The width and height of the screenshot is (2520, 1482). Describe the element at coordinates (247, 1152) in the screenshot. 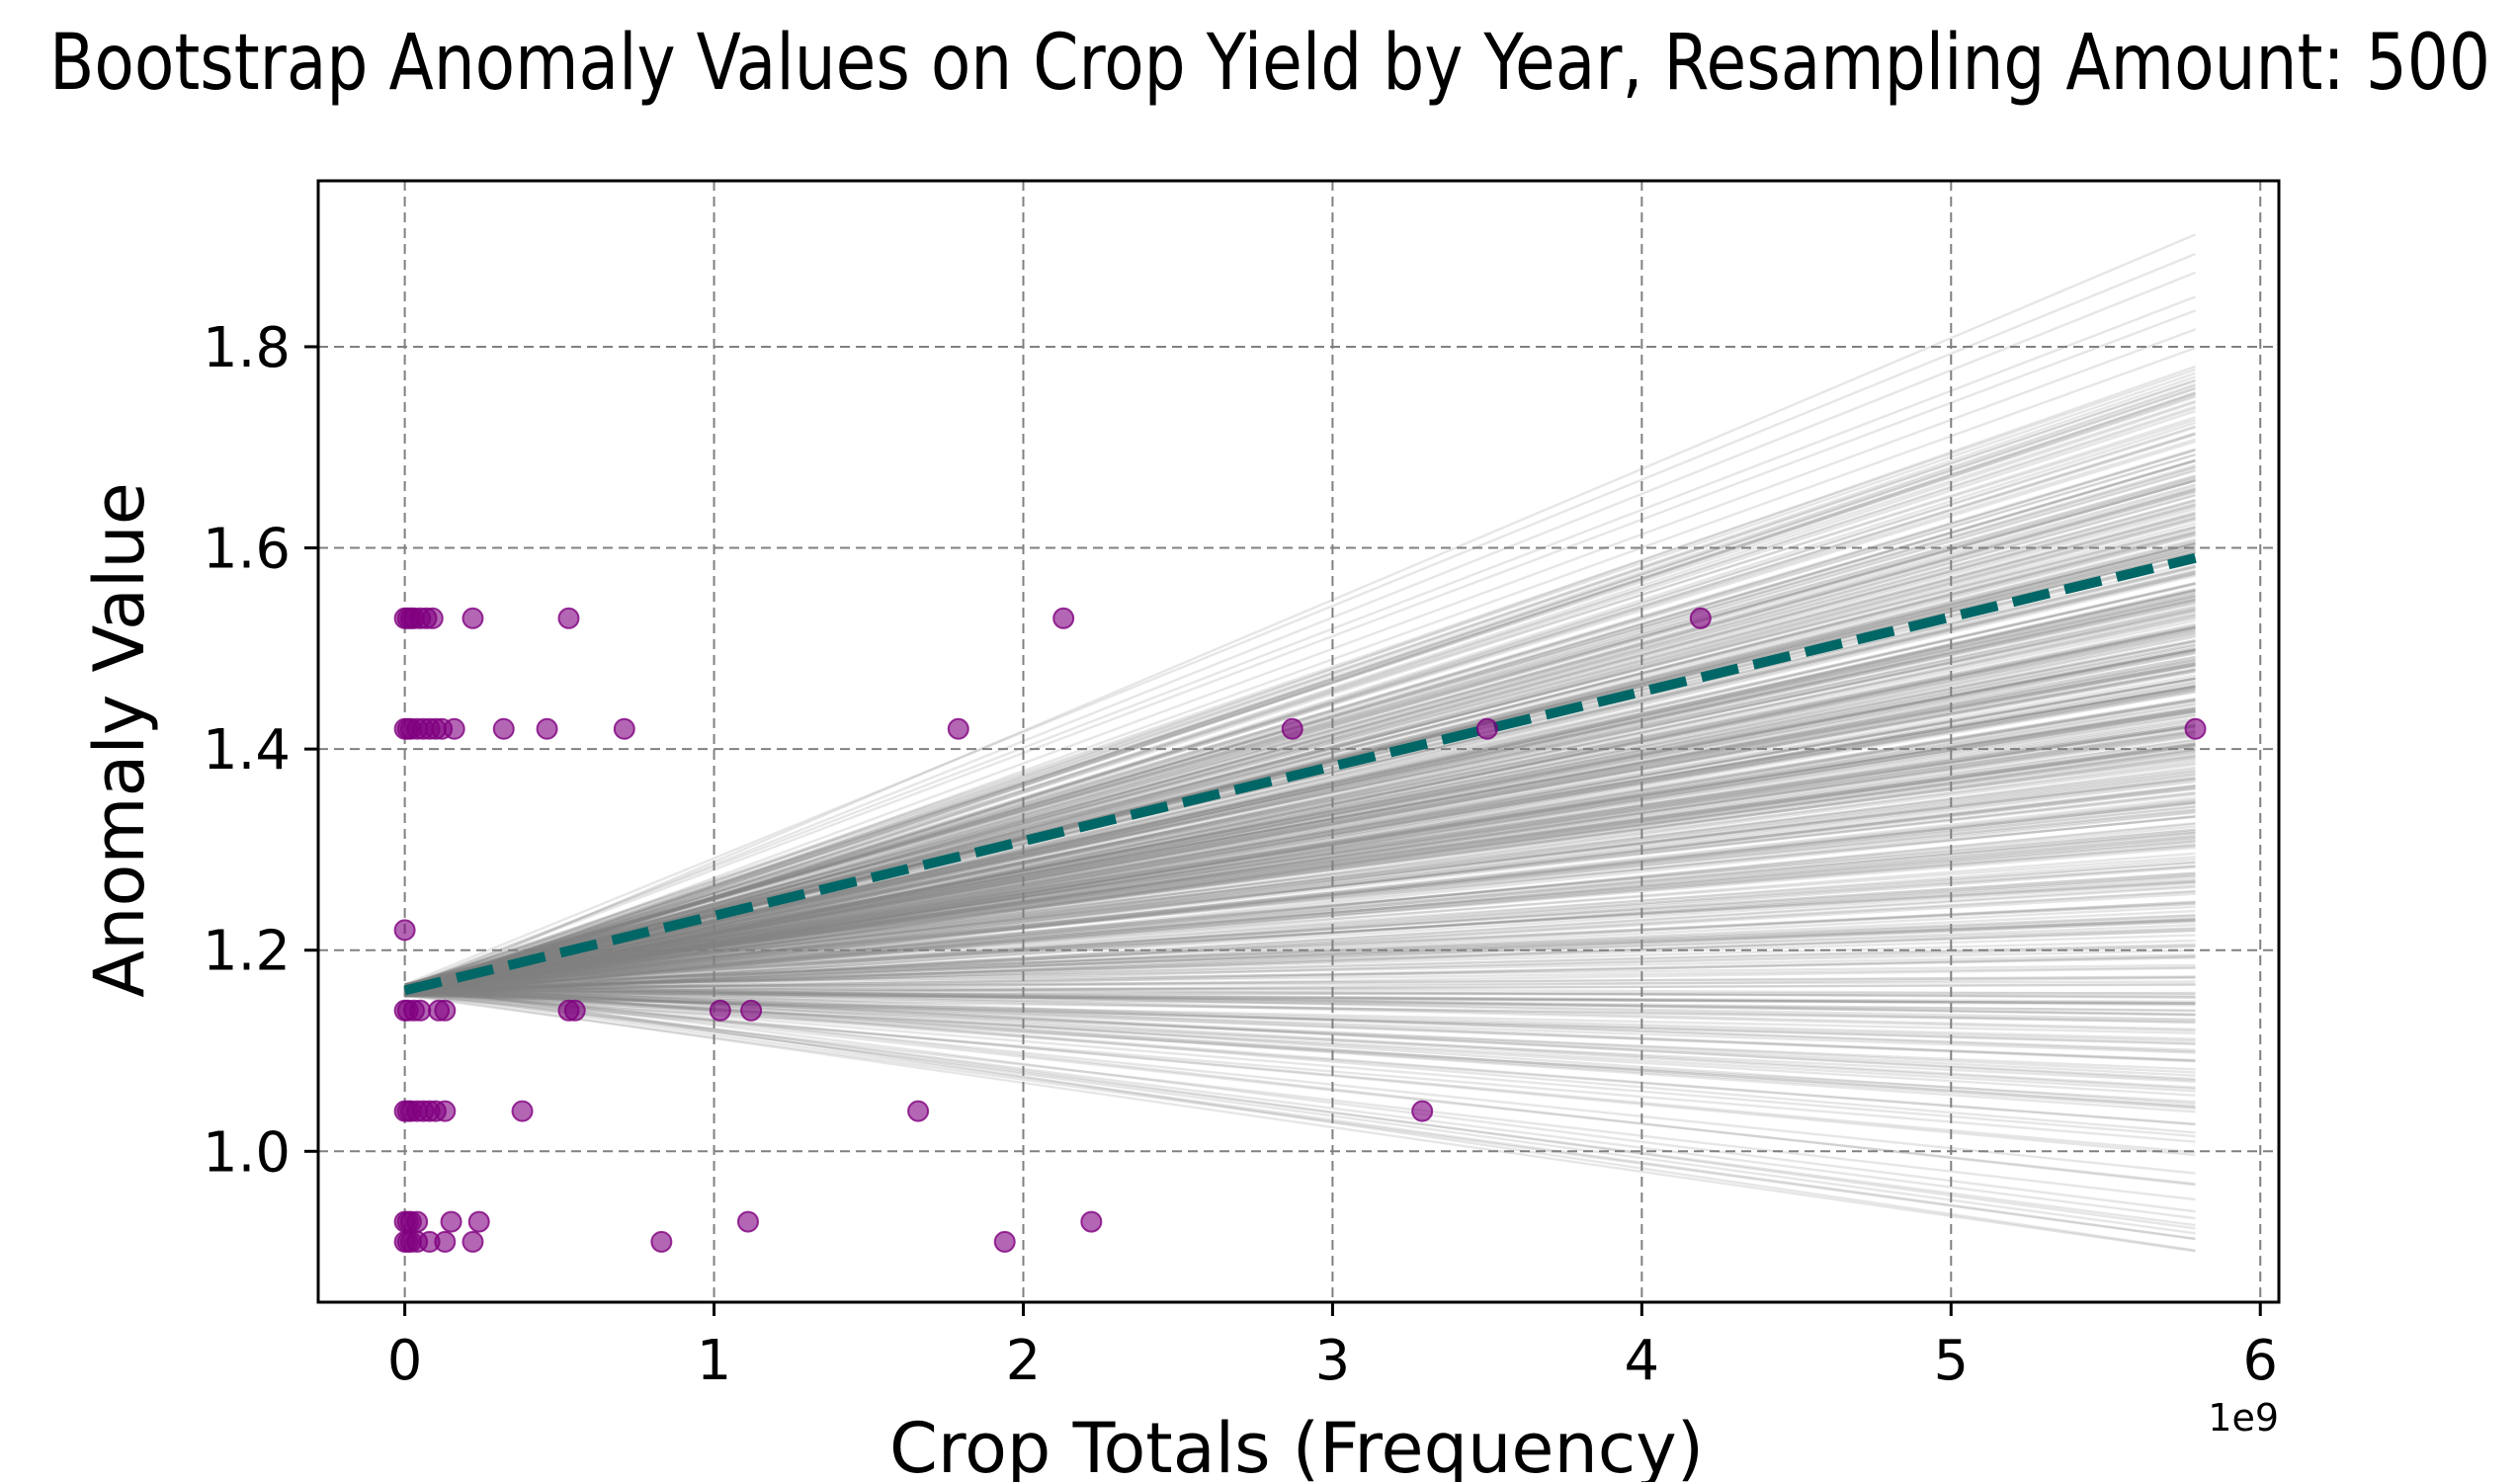

I see `y-tick-label: 1.0` at that location.